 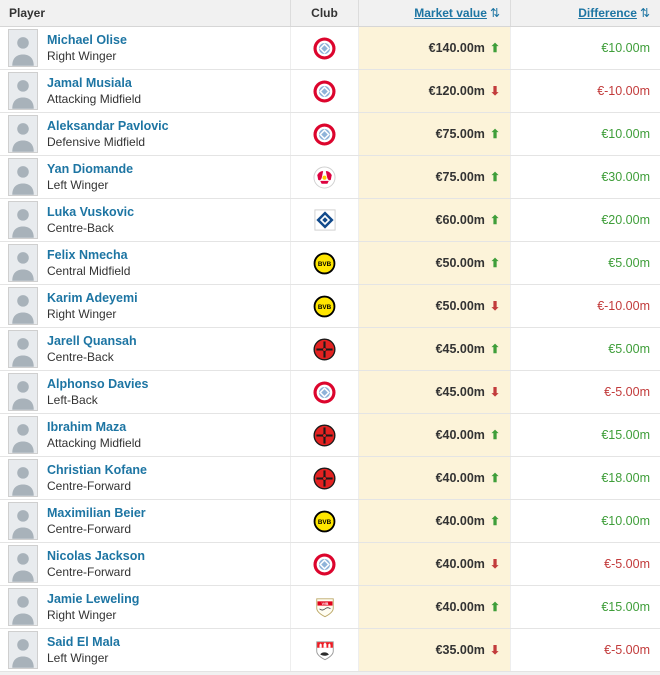 I want to click on player-name-link: Aleksandar Pavlovic, so click(x=108, y=125).